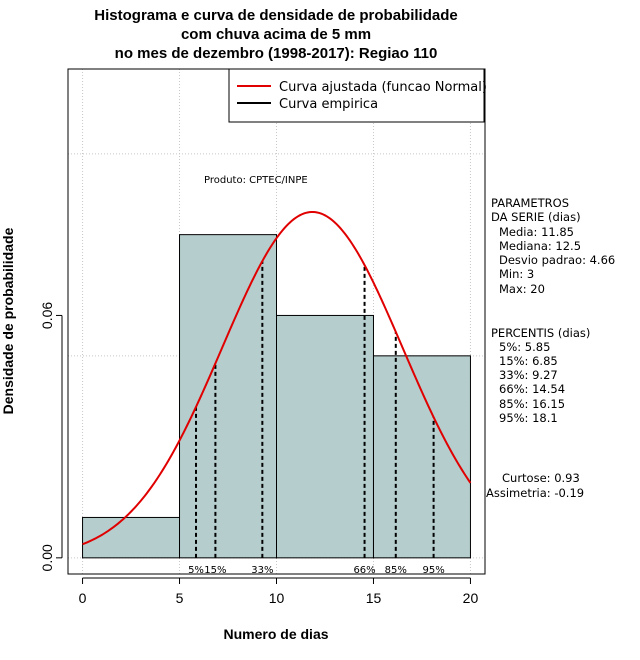 The width and height of the screenshot is (640, 660). I want to click on percentil-95: 95%: 18.1, so click(528, 418).